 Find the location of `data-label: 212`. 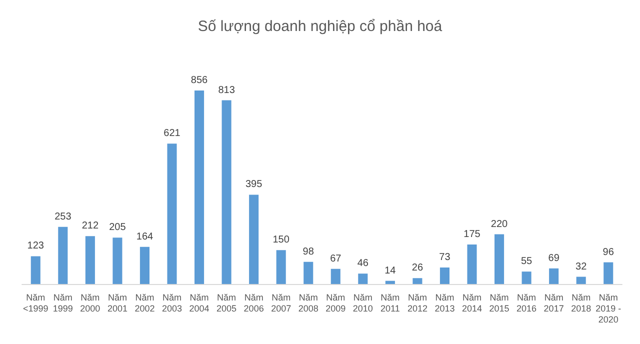

data-label: 212 is located at coordinates (90, 226).